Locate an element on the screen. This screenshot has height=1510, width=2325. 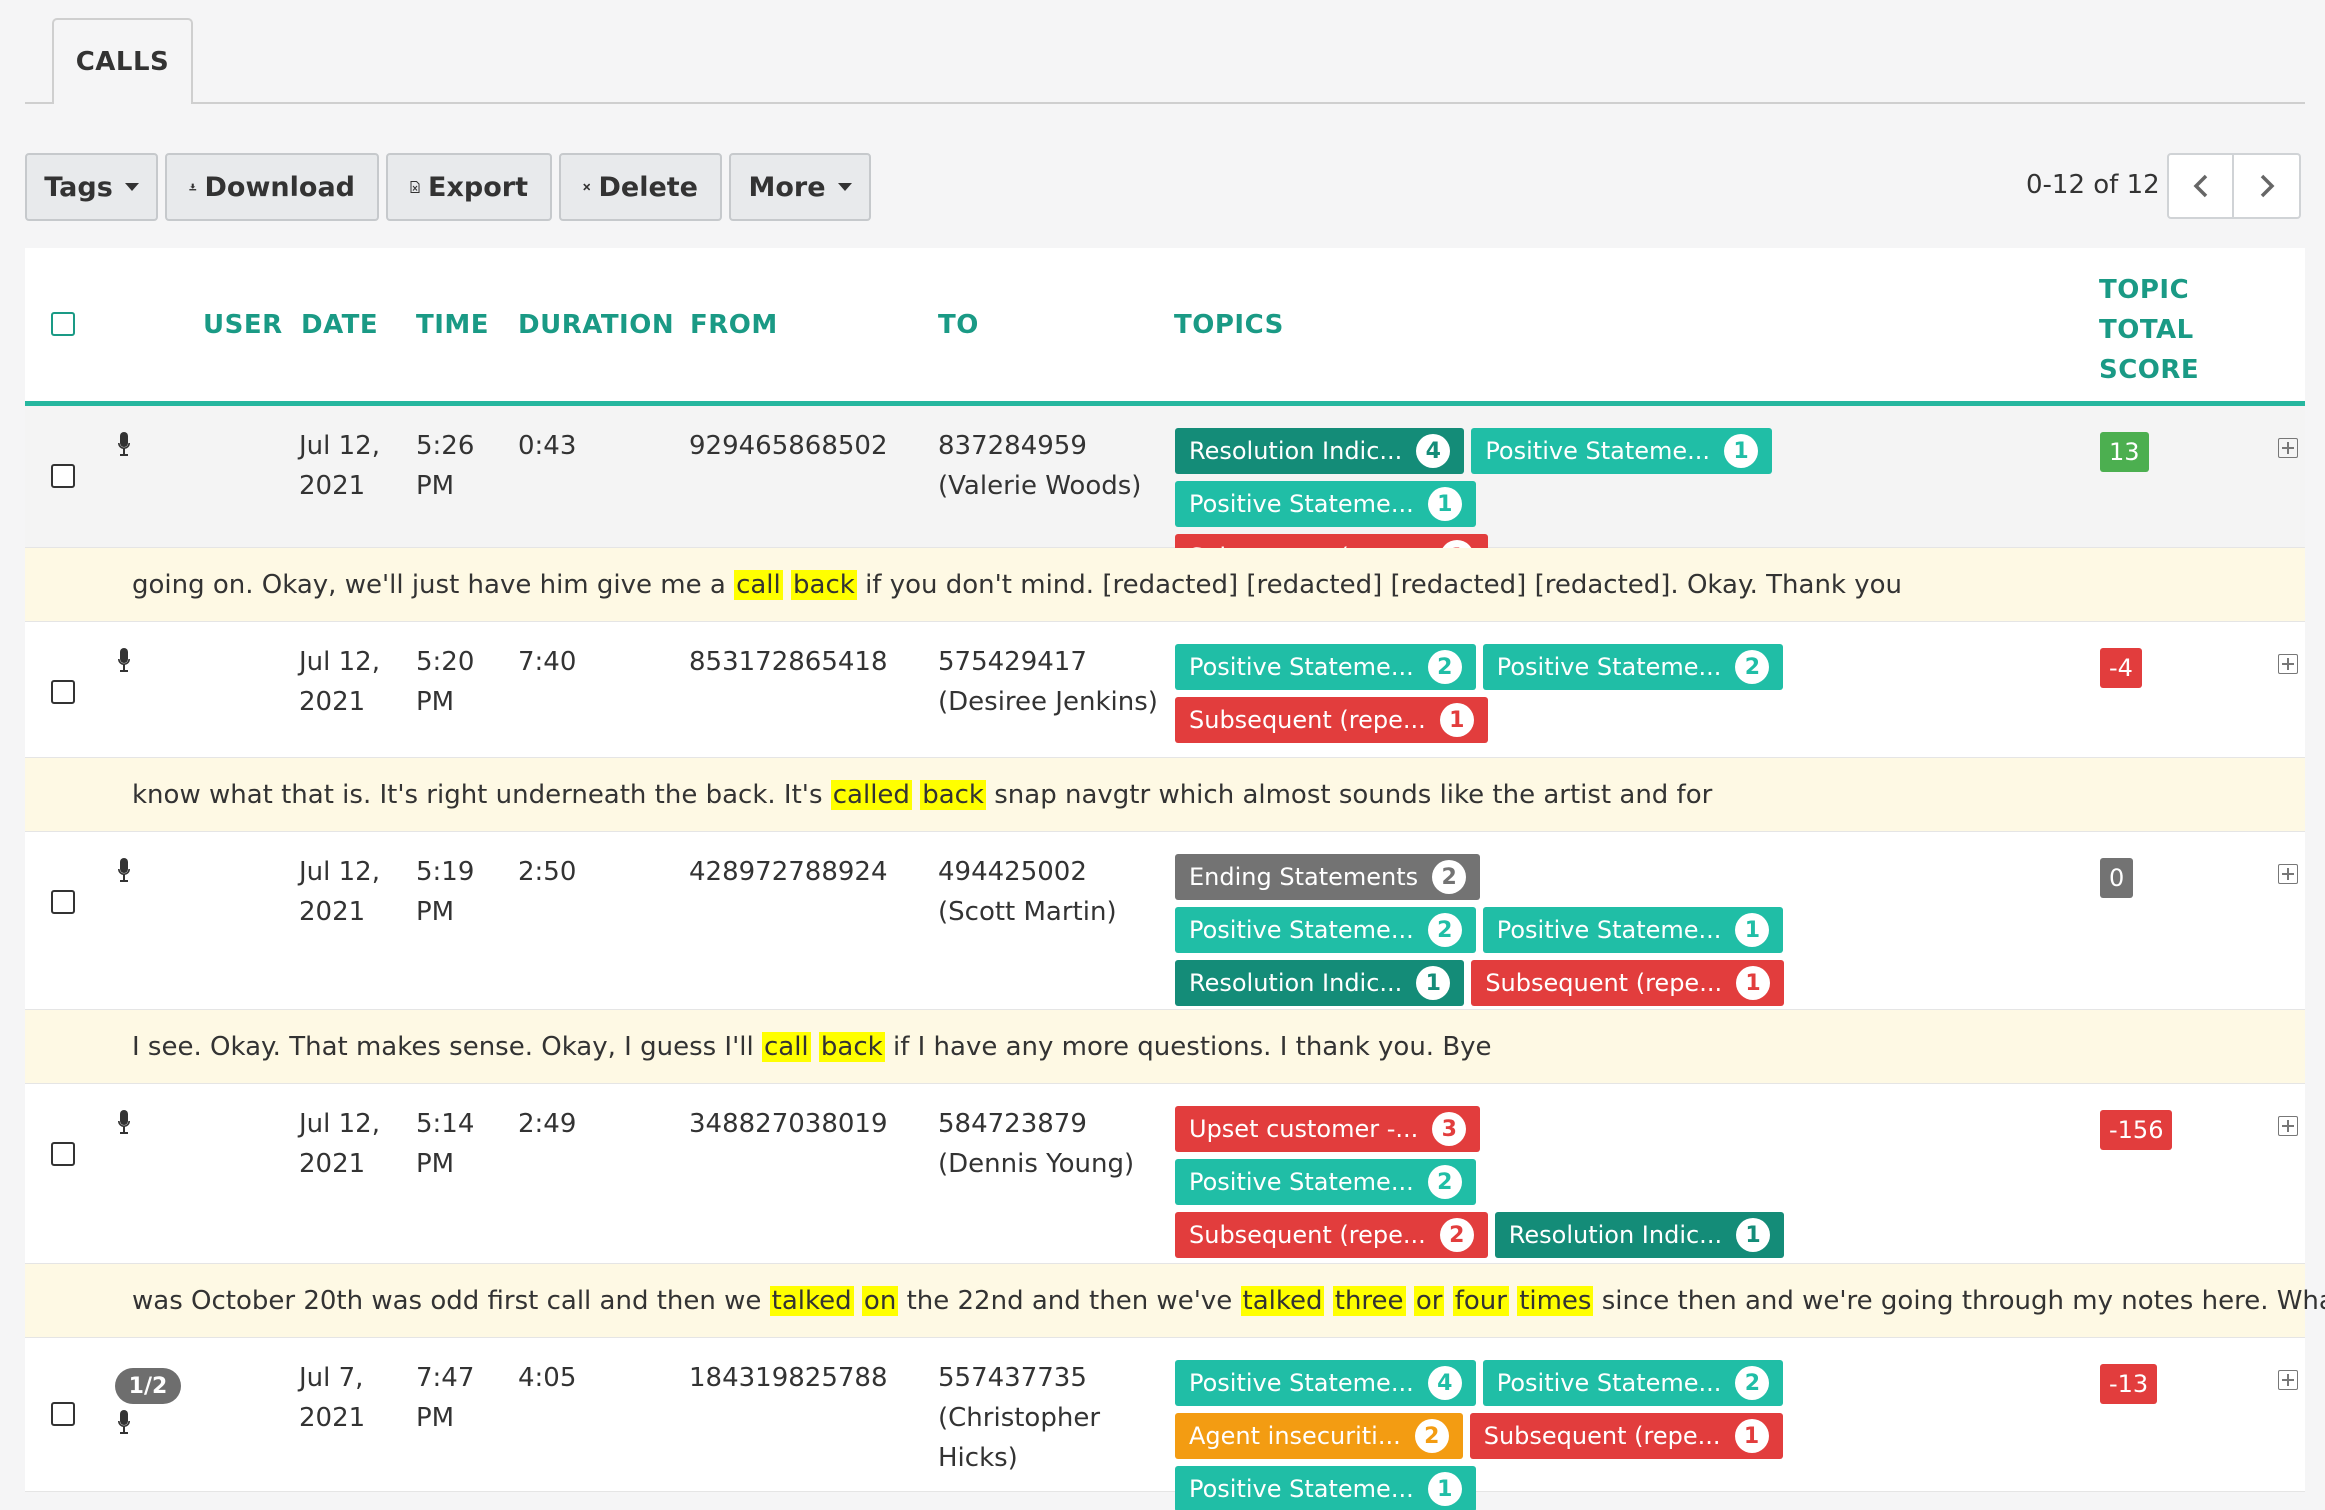
call-from: 184319825788 is located at coordinates (788, 1378).